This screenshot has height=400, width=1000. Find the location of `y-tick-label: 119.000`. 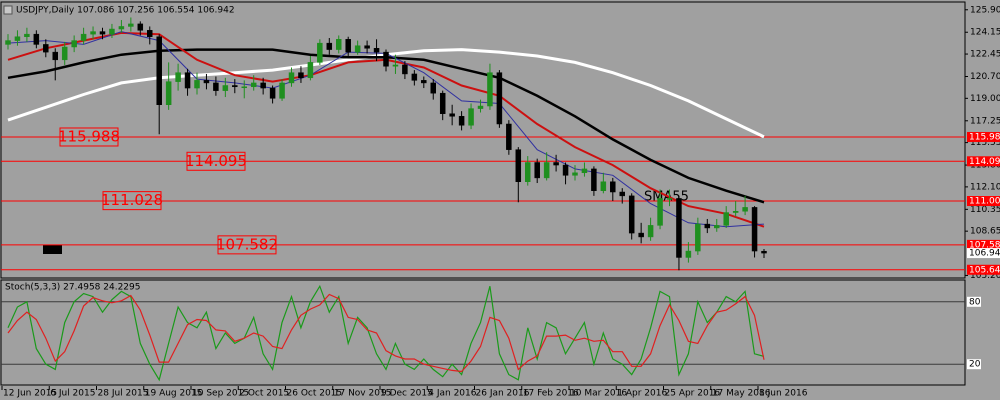

y-tick-label: 119.000 is located at coordinates (985, 99).